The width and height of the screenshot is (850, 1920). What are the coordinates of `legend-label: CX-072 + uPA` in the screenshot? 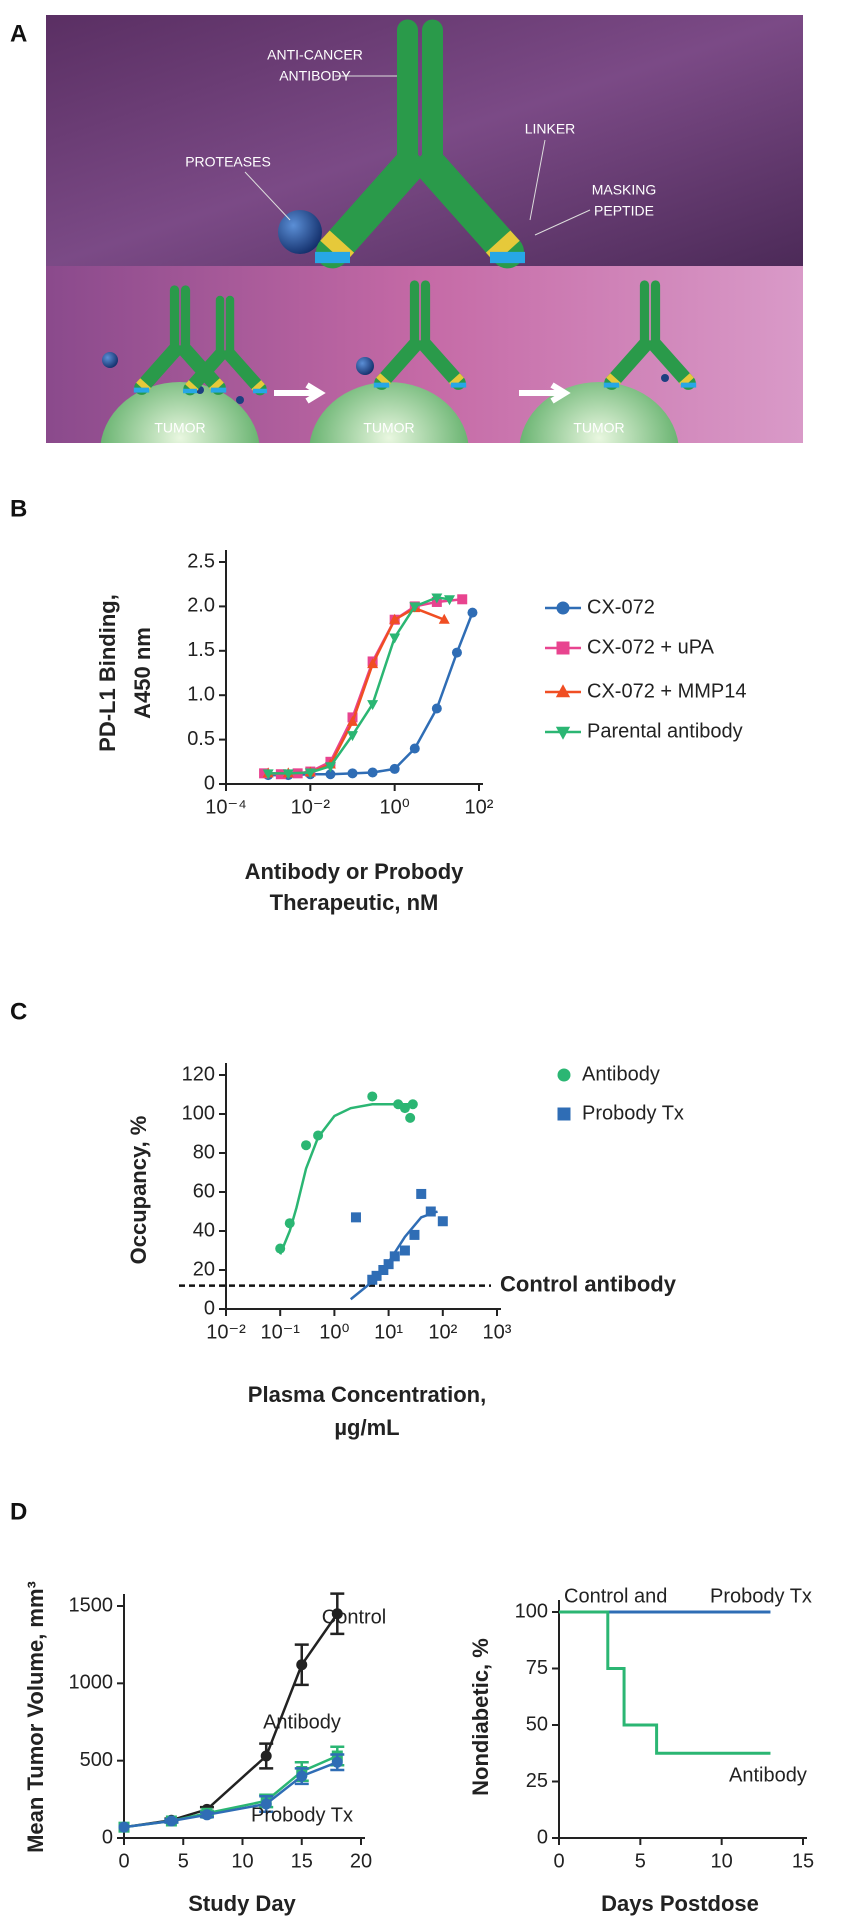 It's located at (651, 647).